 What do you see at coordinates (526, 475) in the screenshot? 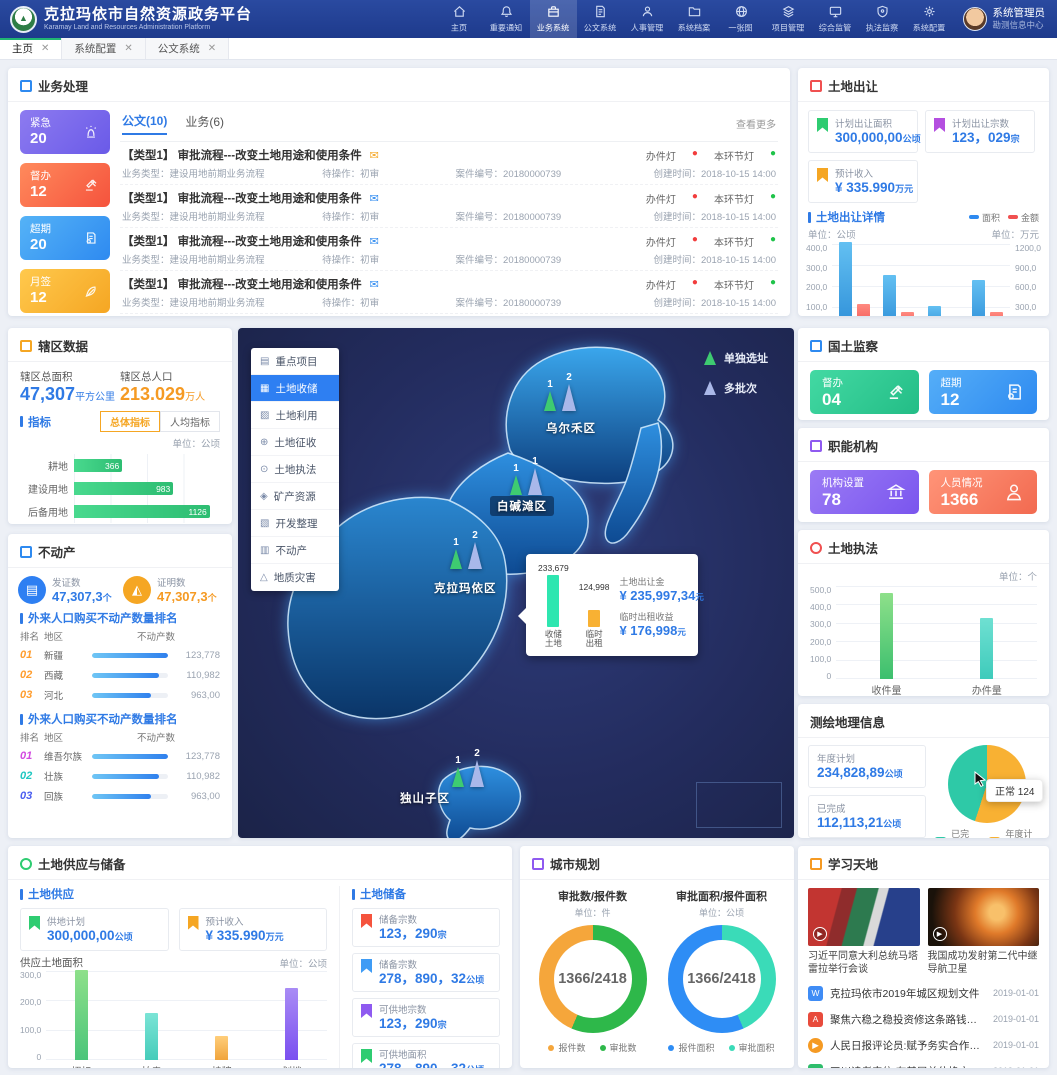
I see `markers-baijiantan: 1 1` at bounding box center [526, 475].